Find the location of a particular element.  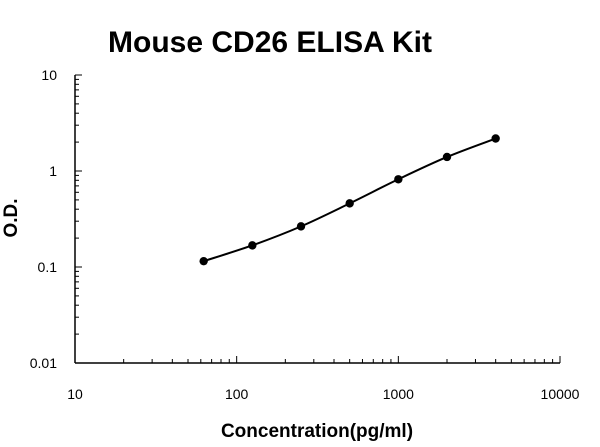

y-tick-label: 10 is located at coordinates (49, 75).